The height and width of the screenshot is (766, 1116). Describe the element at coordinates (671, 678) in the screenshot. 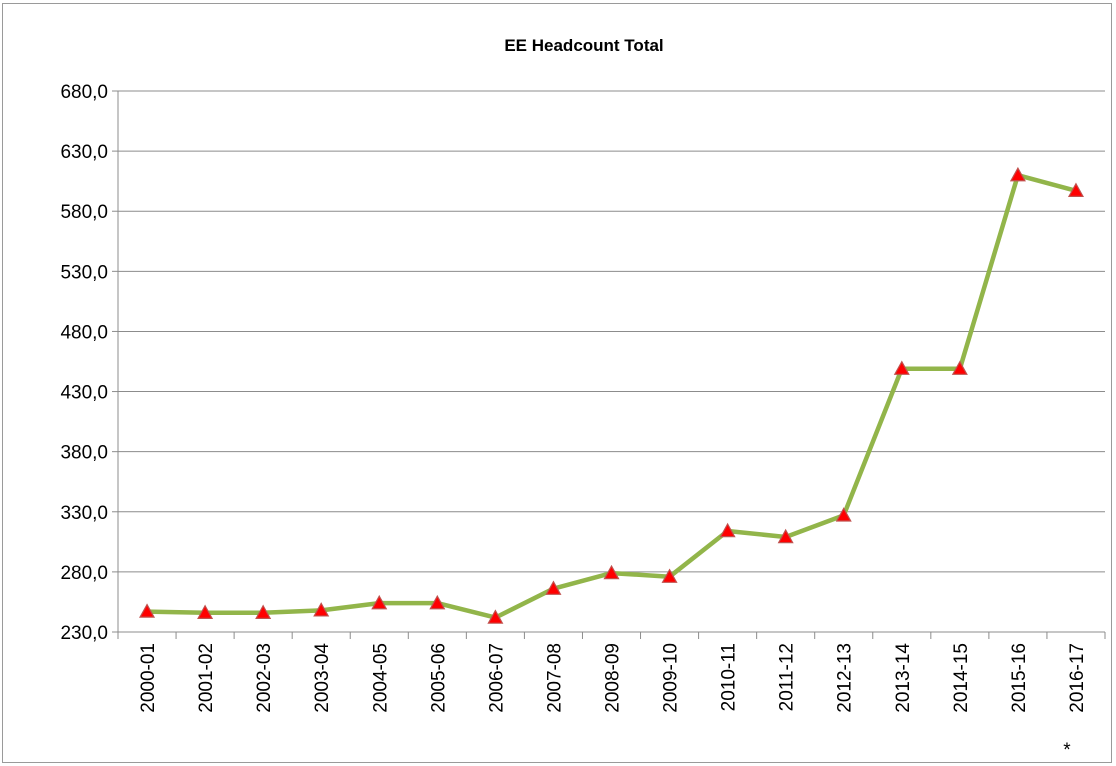

I see `x-tick-label: 2009-10` at that location.